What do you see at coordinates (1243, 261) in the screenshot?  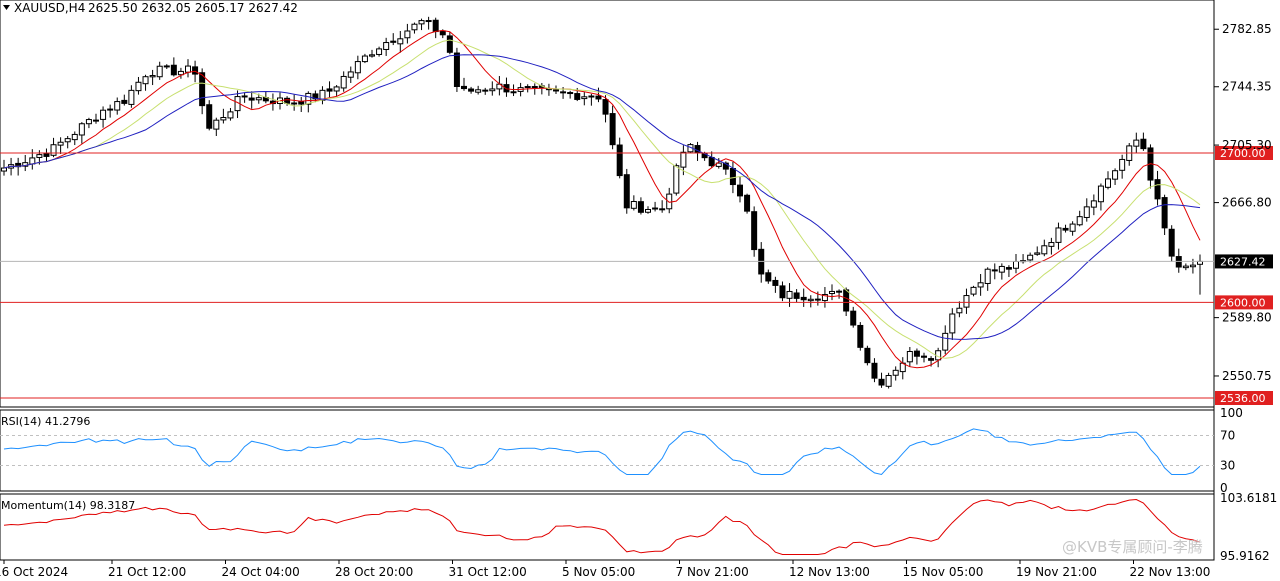 I see `current-price-label: 2627.42` at bounding box center [1243, 261].